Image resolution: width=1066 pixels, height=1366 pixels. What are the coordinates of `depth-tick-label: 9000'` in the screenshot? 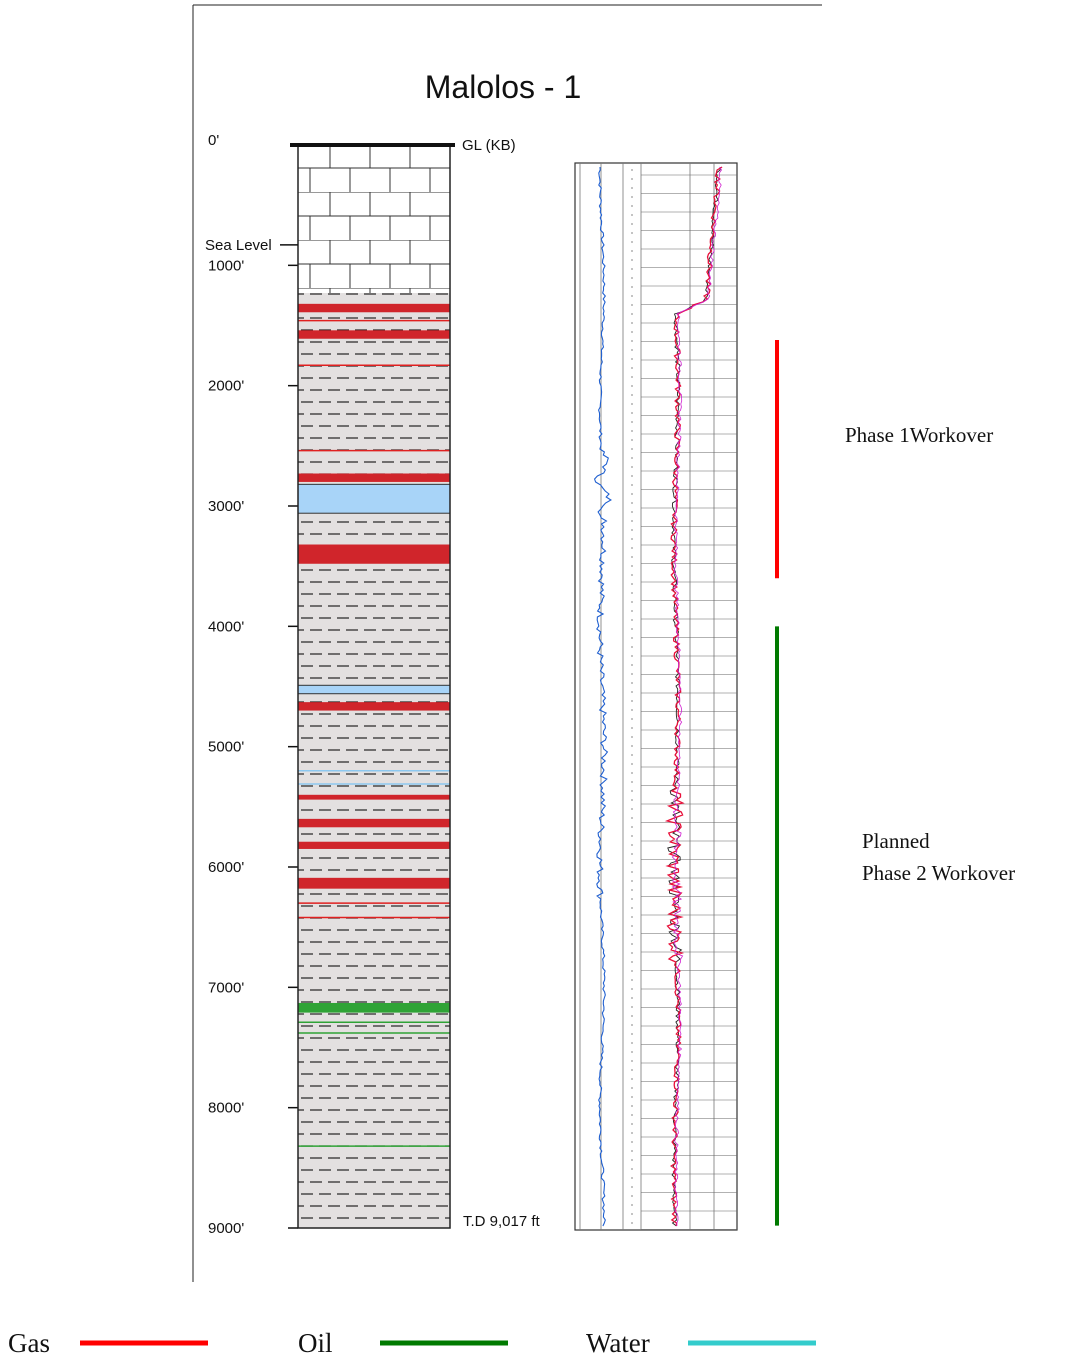 It's located at (226, 1228).